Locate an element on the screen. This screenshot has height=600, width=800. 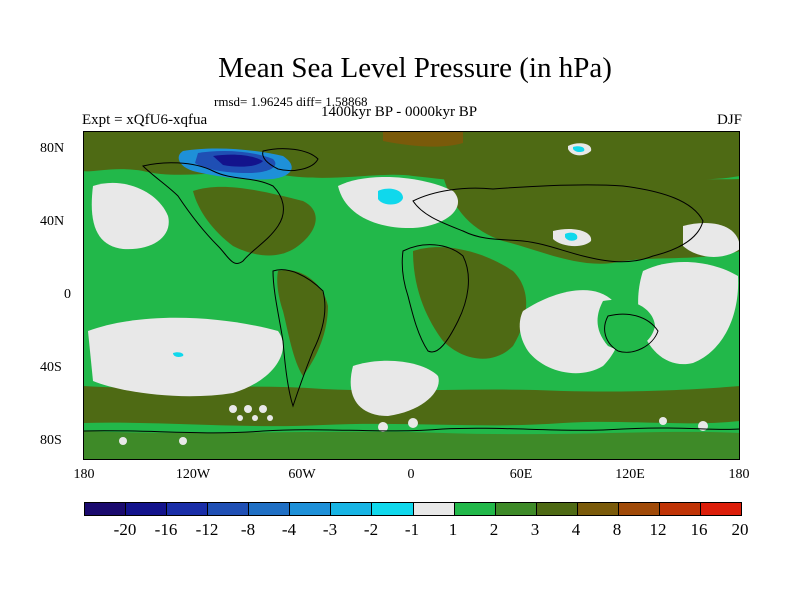
colorbar-label: 12 is located at coordinates (658, 529).